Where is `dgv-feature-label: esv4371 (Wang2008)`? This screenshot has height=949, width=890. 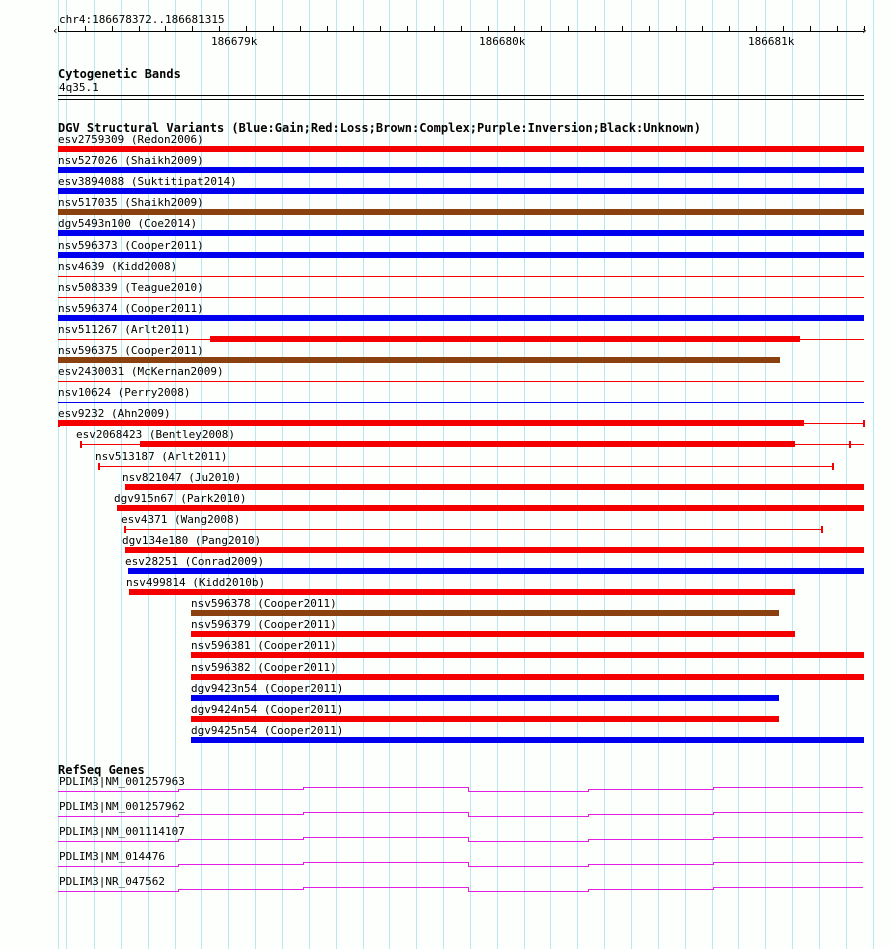
dgv-feature-label: esv4371 (Wang2008) is located at coordinates (181, 519).